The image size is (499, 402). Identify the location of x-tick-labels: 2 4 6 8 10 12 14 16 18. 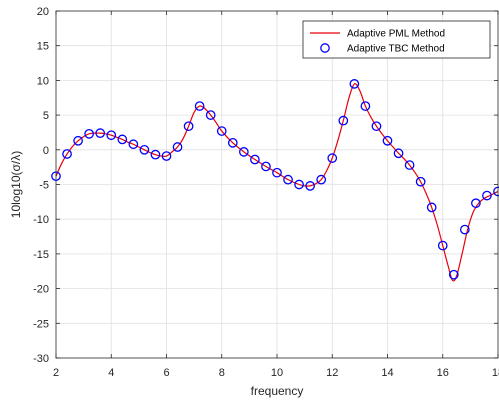
(276, 373).